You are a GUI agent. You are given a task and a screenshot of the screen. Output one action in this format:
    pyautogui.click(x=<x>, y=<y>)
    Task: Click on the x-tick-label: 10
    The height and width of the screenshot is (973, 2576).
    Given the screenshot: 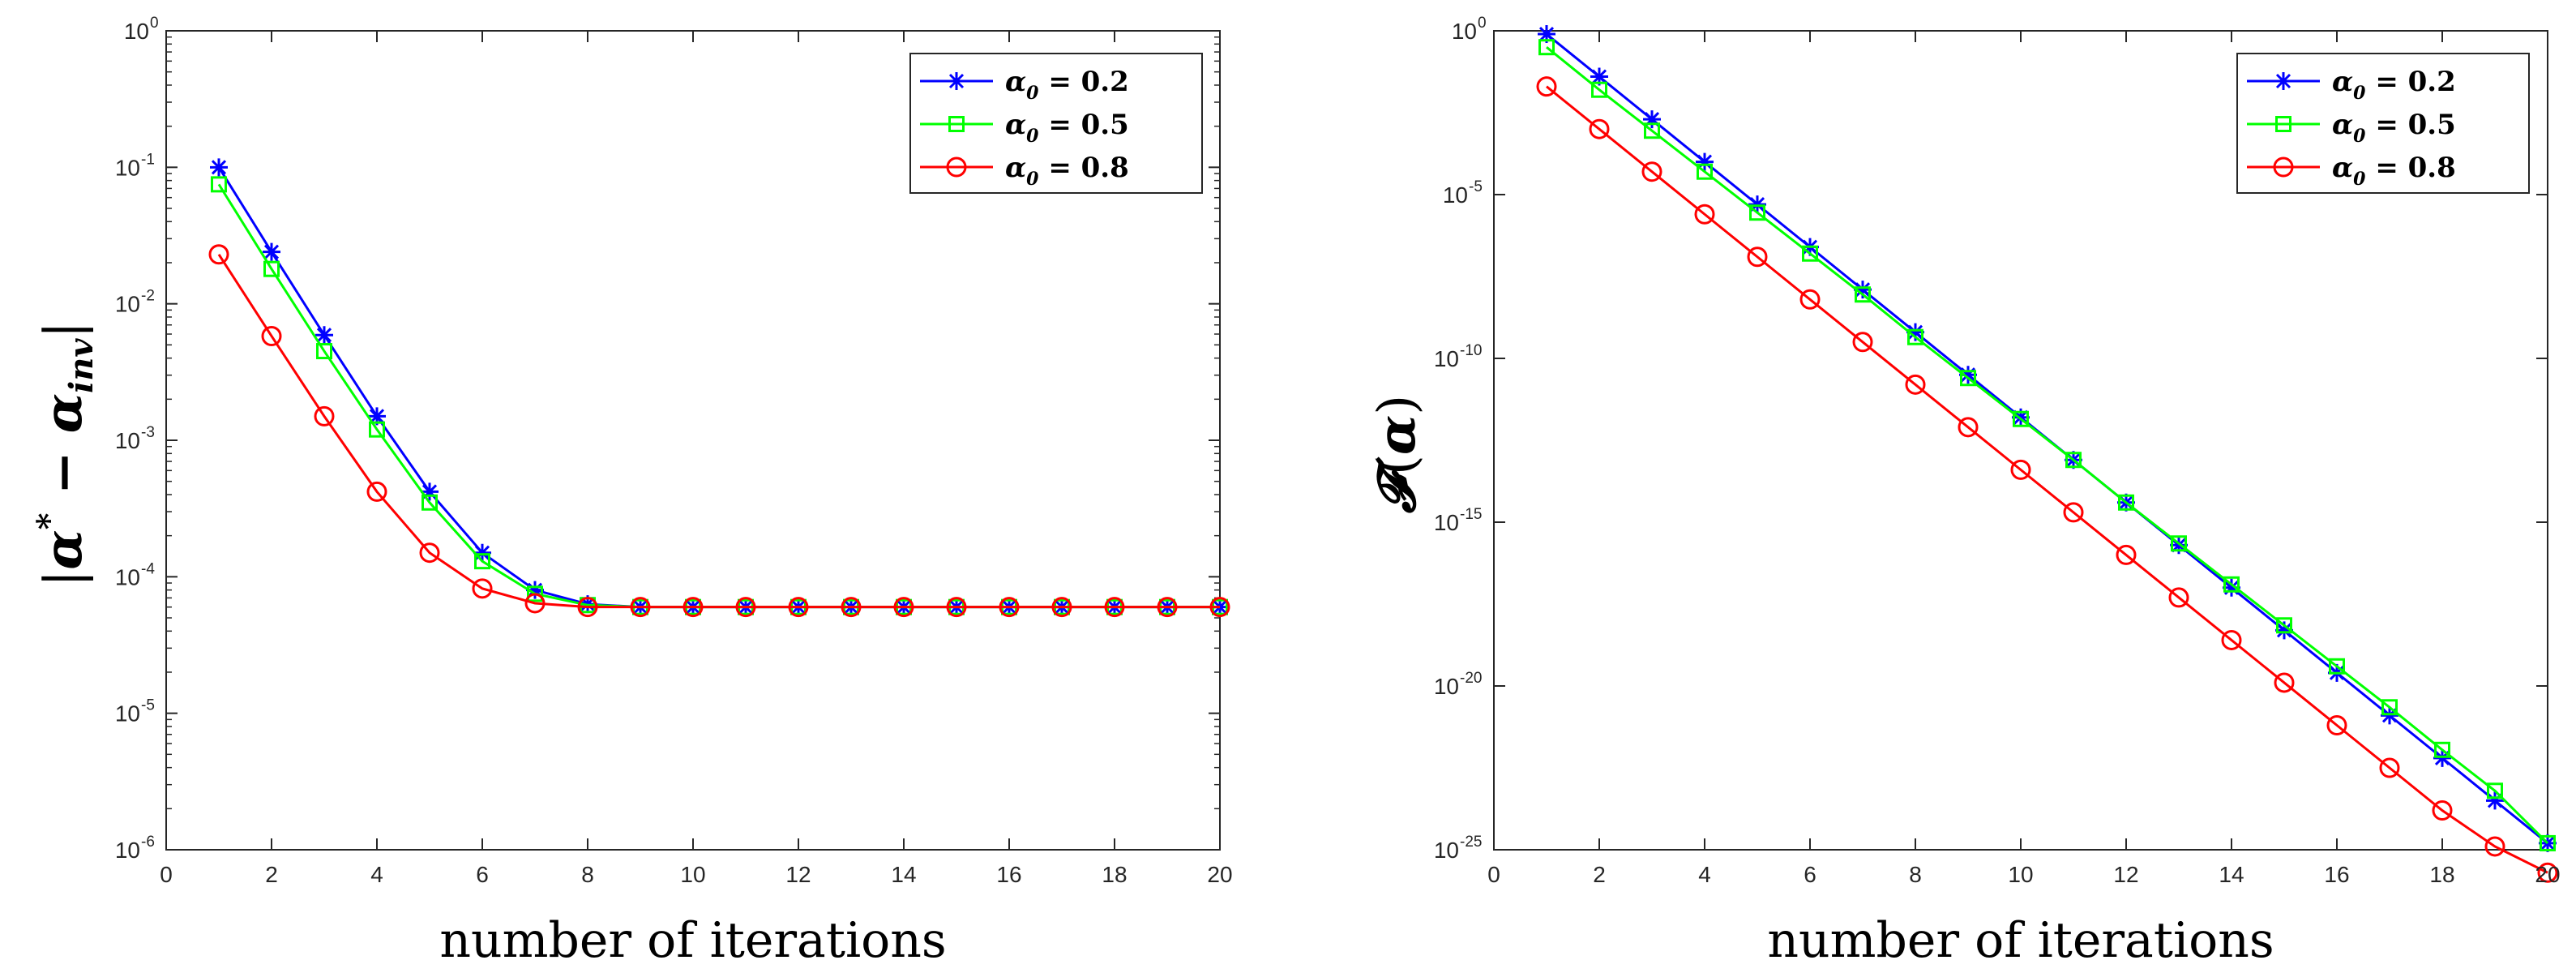 What is the action you would take?
    pyautogui.click(x=692, y=874)
    